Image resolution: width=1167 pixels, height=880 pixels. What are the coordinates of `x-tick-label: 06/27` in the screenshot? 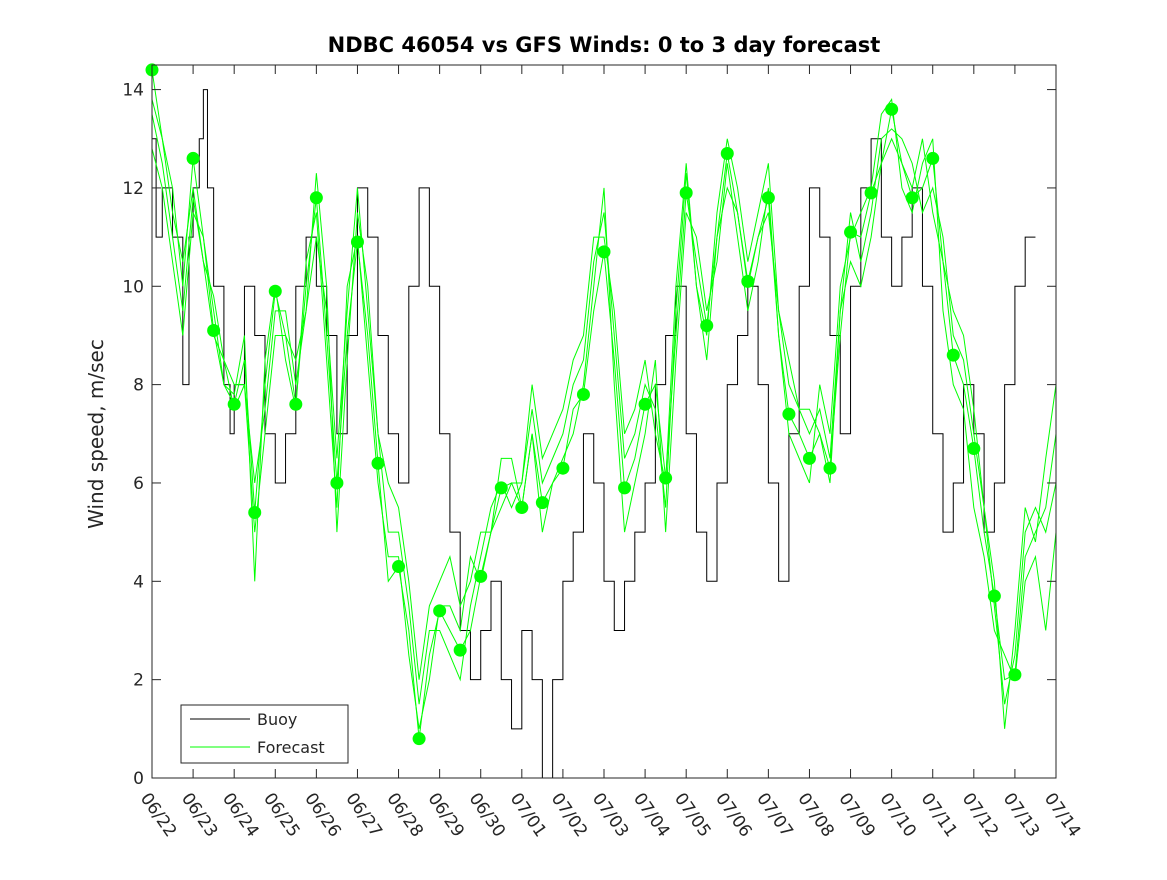 It's located at (363, 815).